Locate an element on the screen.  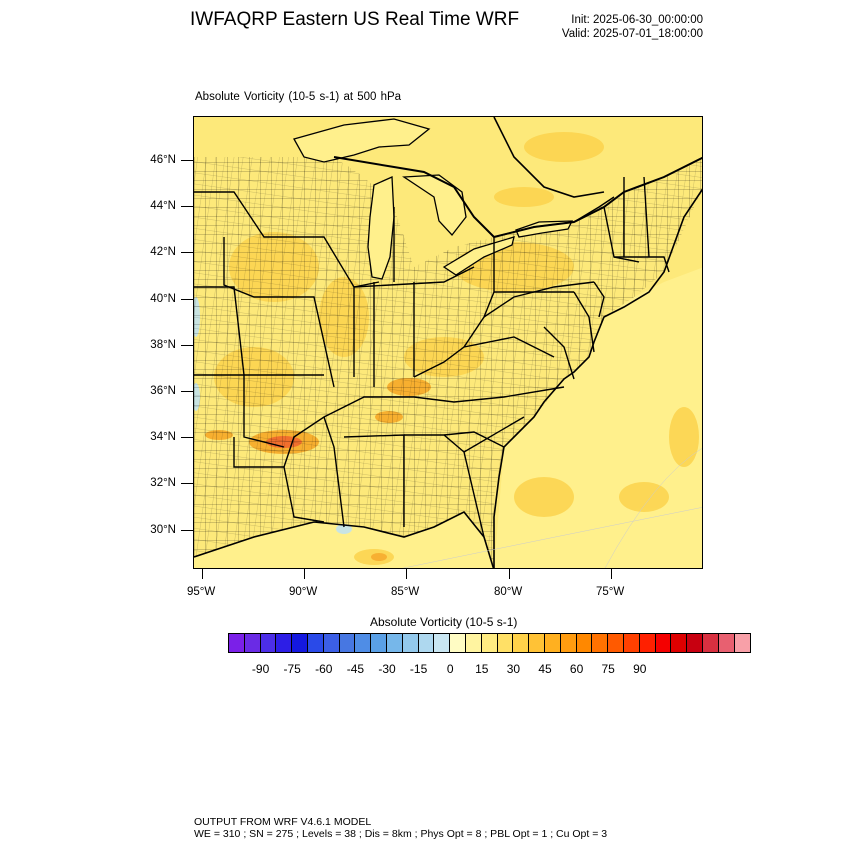
great-lakes is located at coordinates (433, 199).